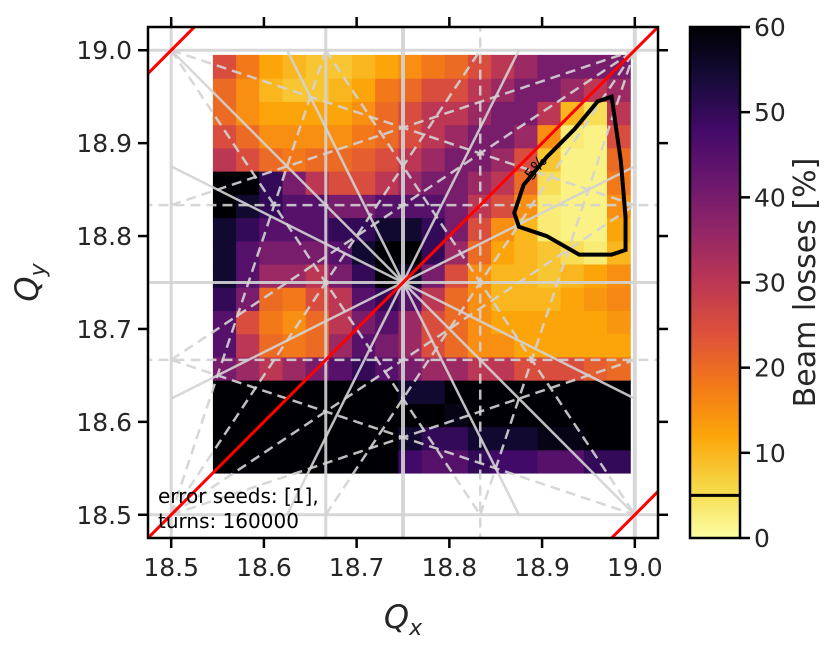 Image resolution: width=830 pixels, height=647 pixels. What do you see at coordinates (770, 283) in the screenshot?
I see `colorbar-tick-label: 30` at bounding box center [770, 283].